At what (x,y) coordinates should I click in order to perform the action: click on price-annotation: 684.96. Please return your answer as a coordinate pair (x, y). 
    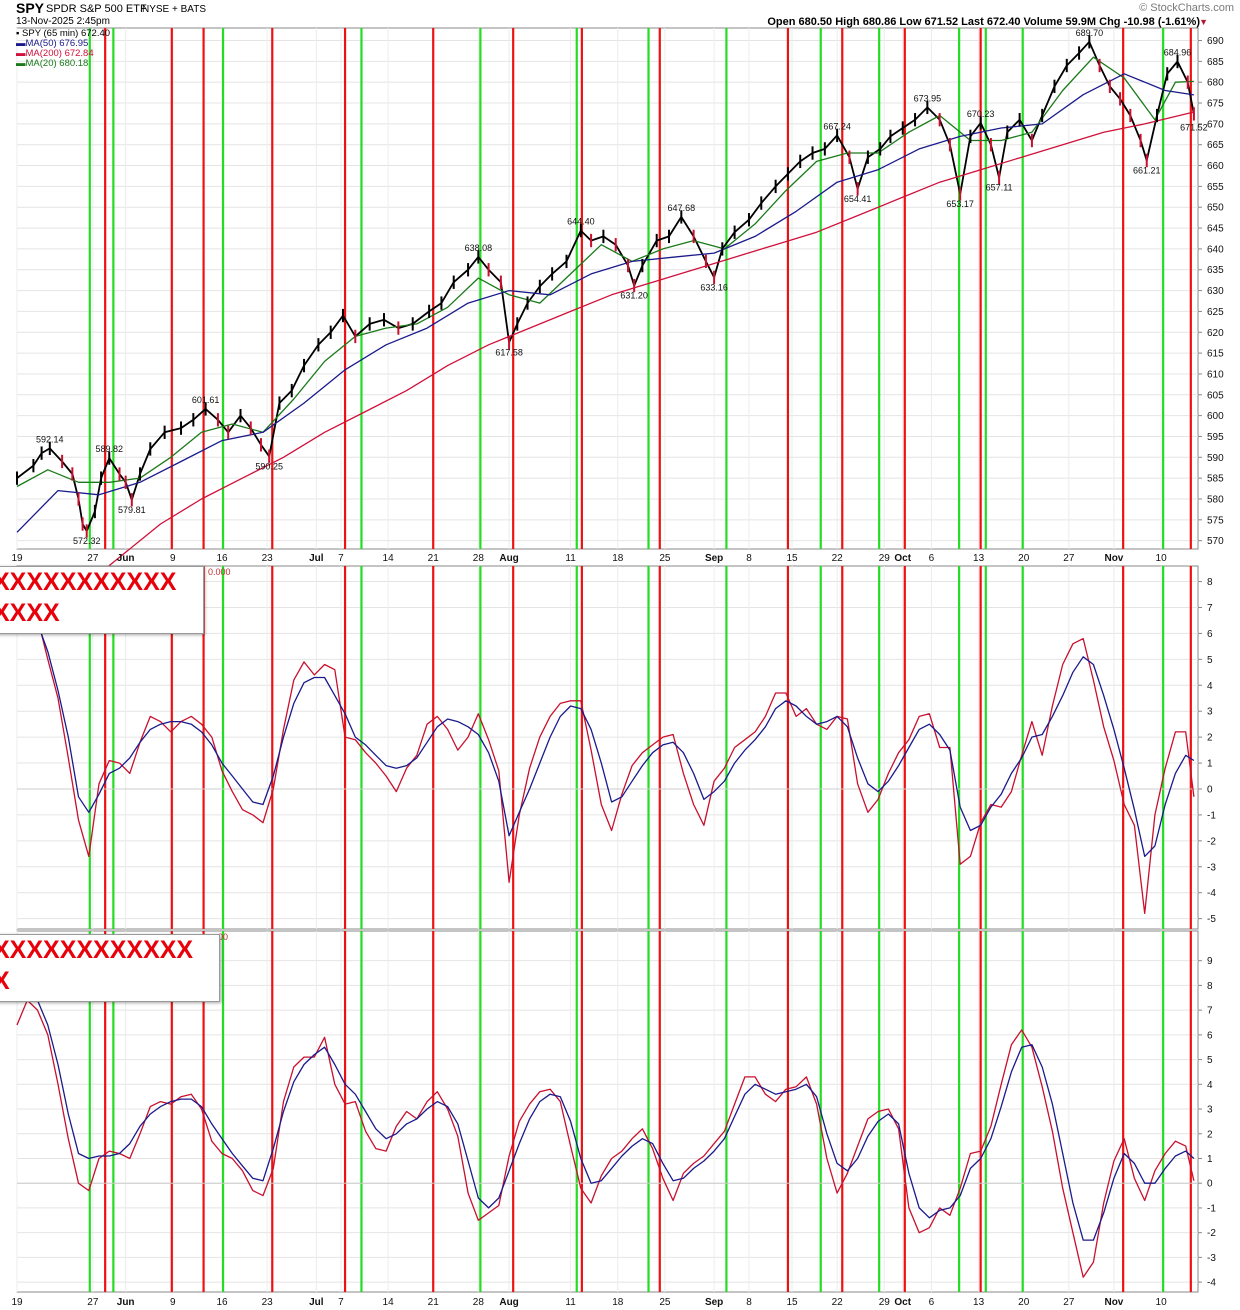
    Looking at the image, I should click on (1178, 53).